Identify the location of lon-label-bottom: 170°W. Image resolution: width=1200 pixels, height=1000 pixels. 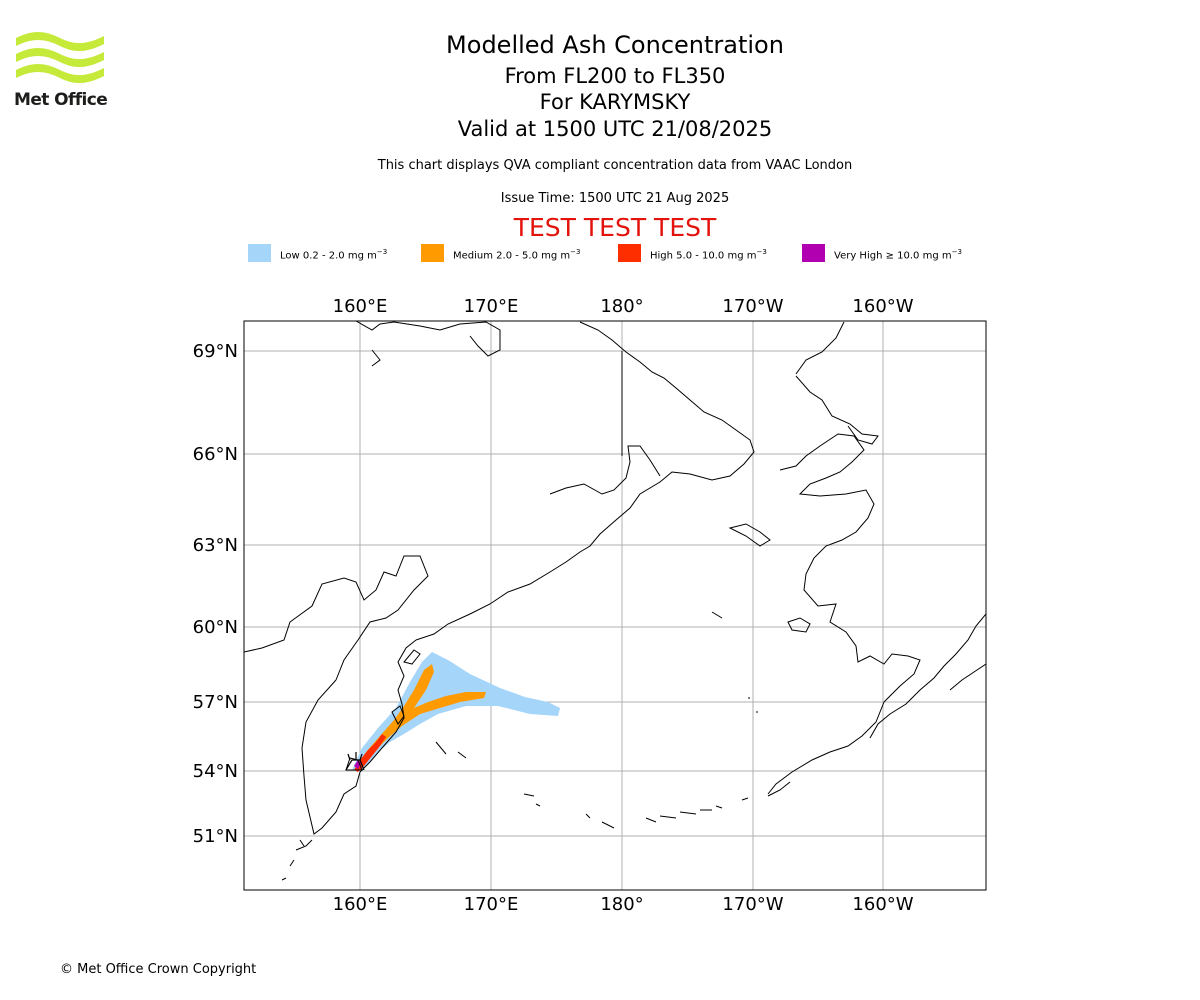
(752, 904).